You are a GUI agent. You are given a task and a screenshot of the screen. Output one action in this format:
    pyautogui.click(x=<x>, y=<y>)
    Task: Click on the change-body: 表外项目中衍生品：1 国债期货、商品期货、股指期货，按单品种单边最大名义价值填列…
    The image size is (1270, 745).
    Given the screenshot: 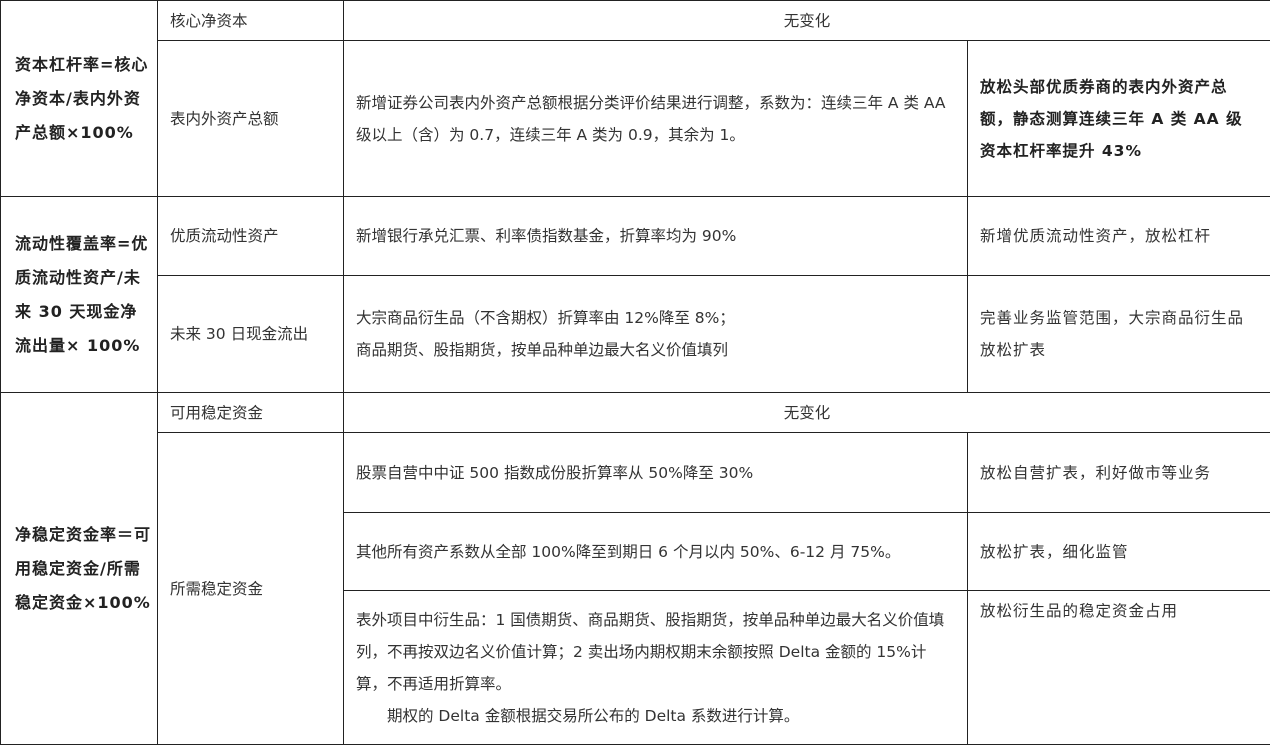 What is the action you would take?
    pyautogui.click(x=650, y=652)
    